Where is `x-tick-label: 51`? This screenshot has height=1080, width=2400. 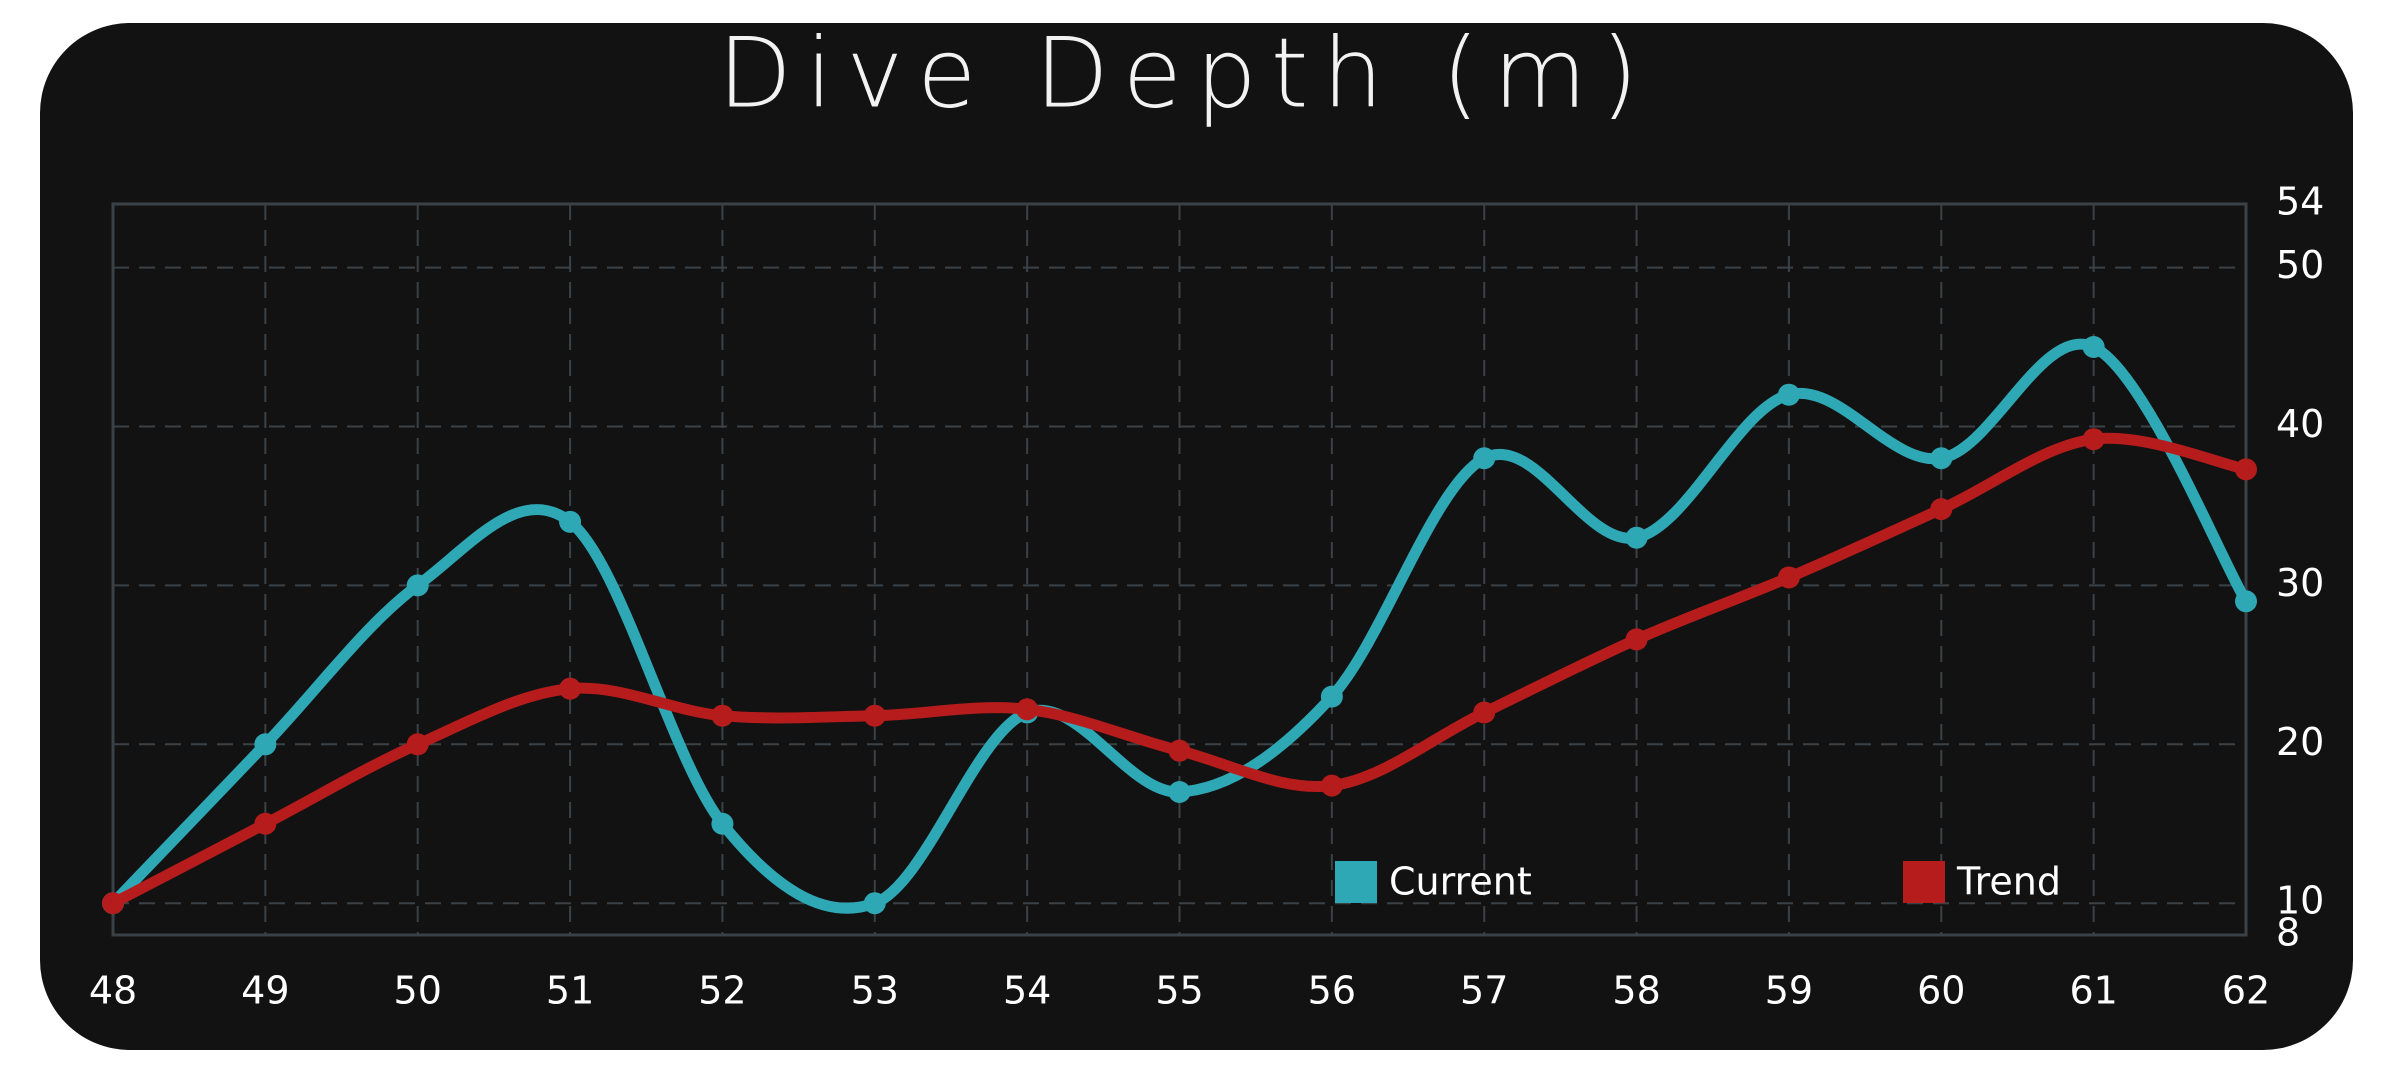 x-tick-label: 51 is located at coordinates (570, 991).